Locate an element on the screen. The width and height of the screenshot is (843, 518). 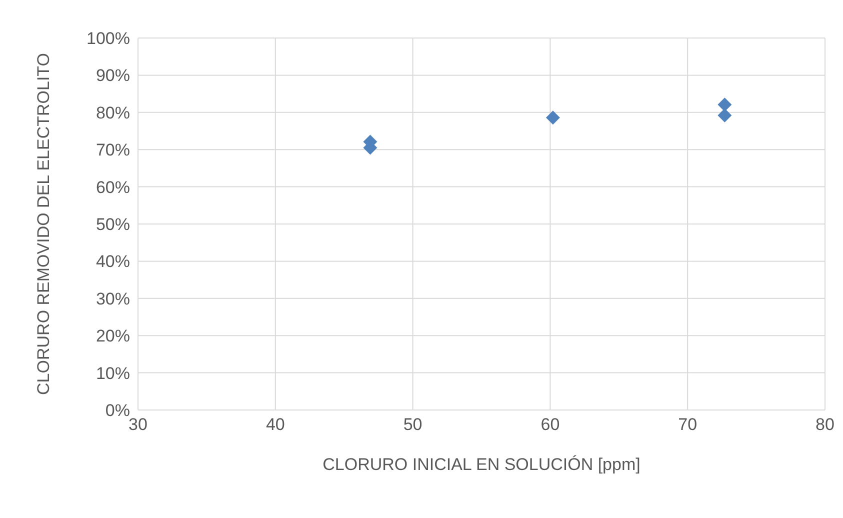
y-tick-label: 40% is located at coordinates (113, 262).